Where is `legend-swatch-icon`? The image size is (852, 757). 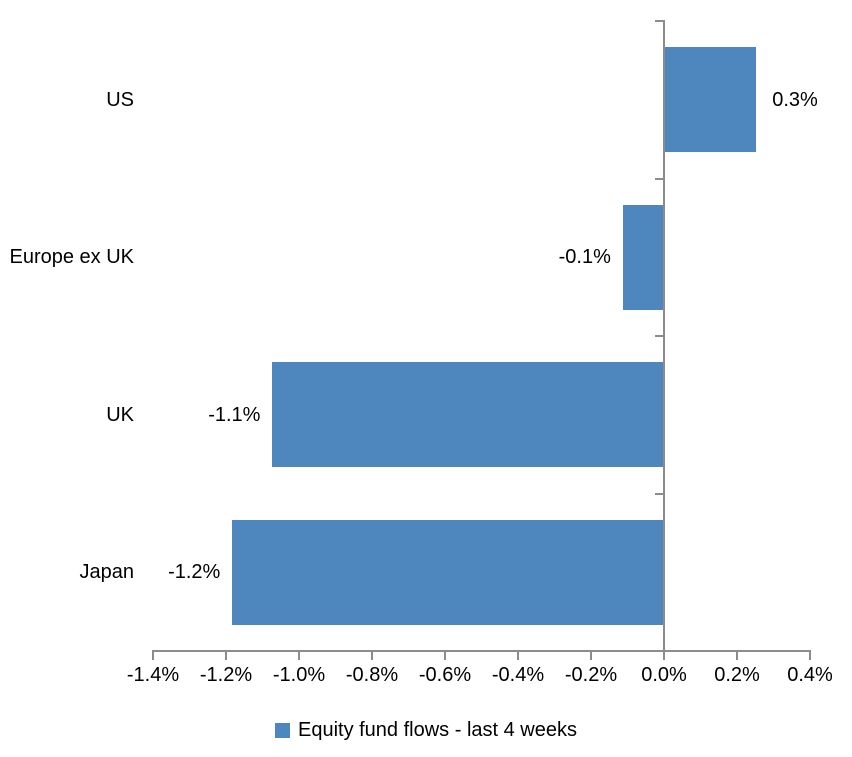 legend-swatch-icon is located at coordinates (282, 730).